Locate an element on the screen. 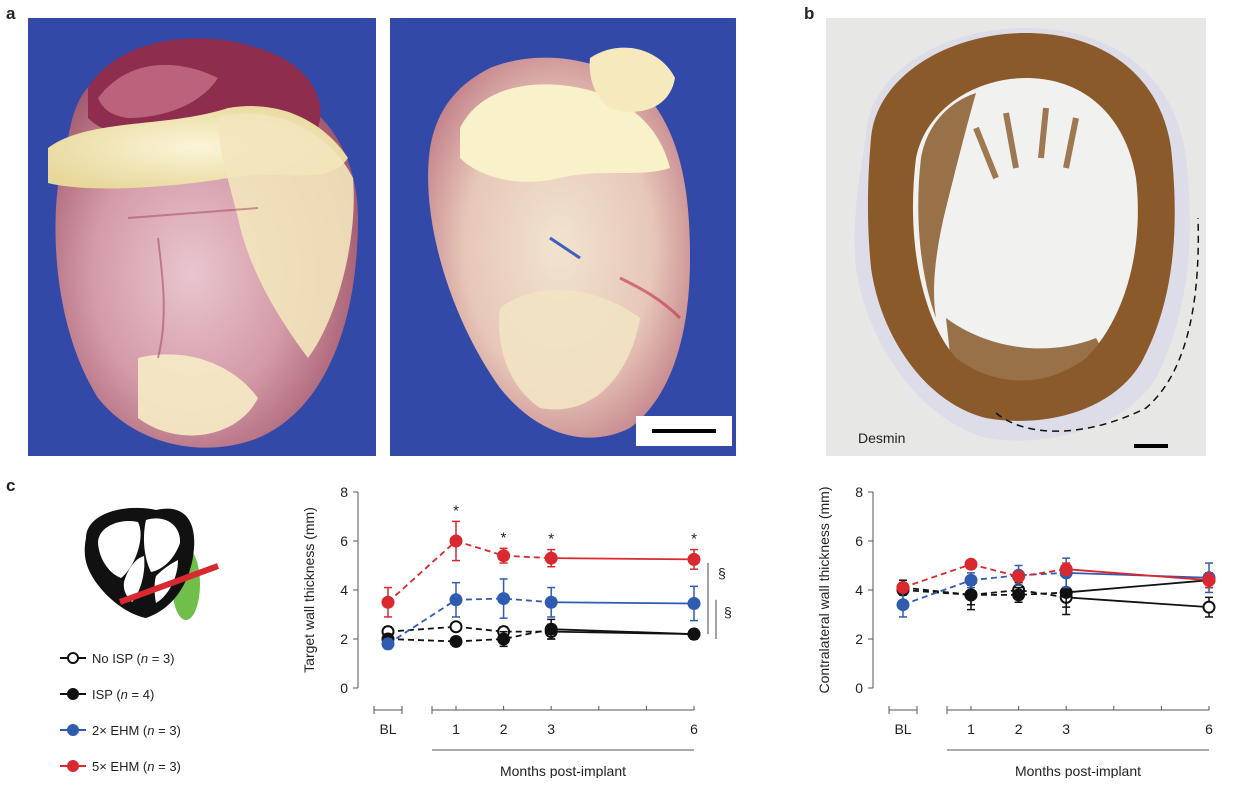 The height and width of the screenshot is (789, 1242). legend-label: ISP (n = 4) is located at coordinates (123, 694).